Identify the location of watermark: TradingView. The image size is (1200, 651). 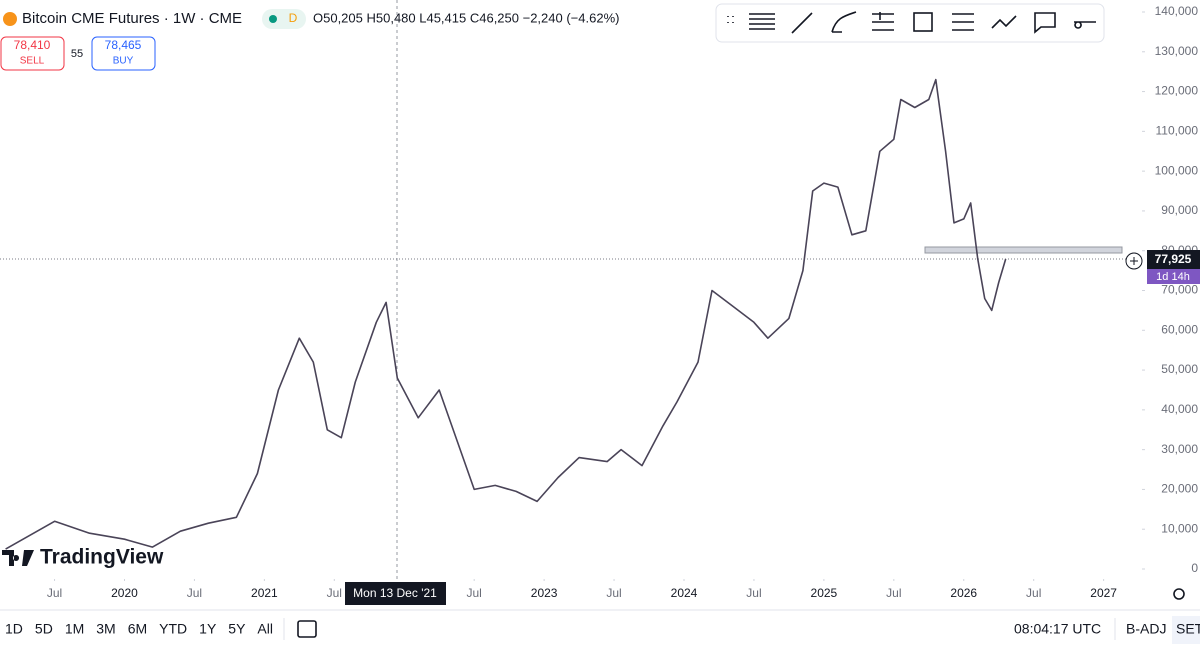
(102, 557).